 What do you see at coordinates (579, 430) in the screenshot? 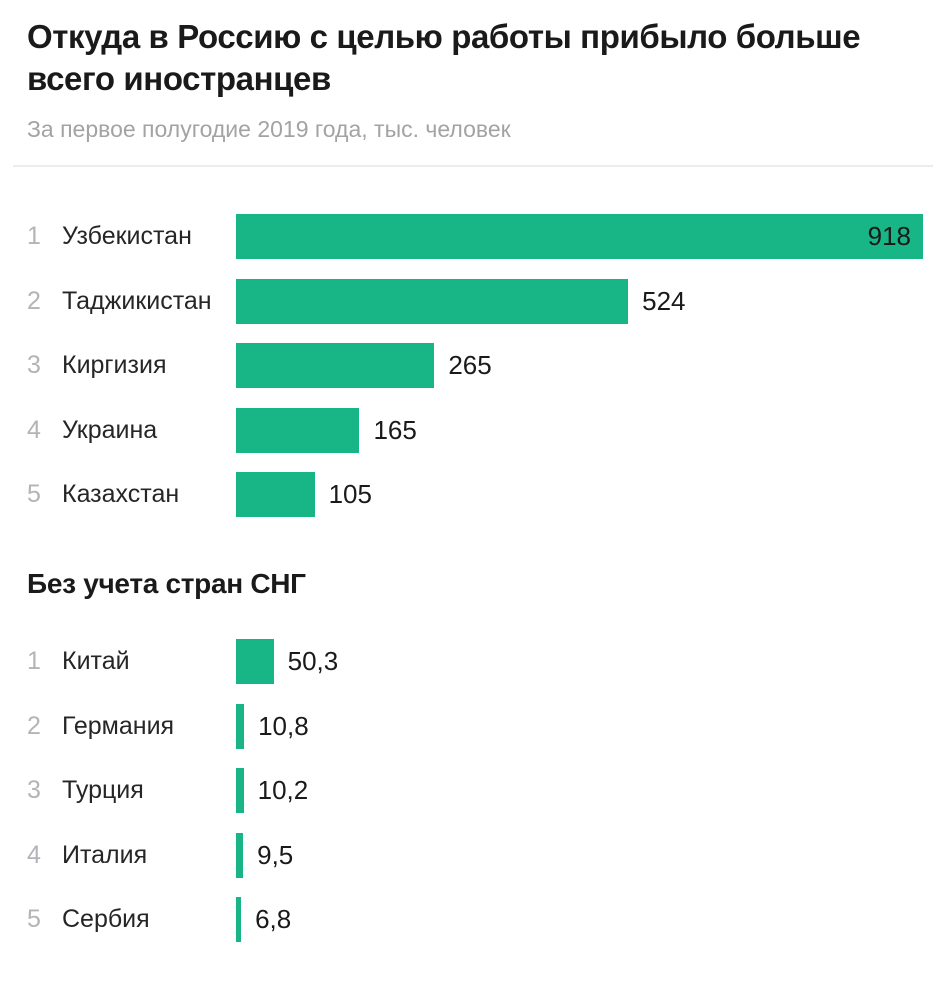
I see `bar-zone: 165` at bounding box center [579, 430].